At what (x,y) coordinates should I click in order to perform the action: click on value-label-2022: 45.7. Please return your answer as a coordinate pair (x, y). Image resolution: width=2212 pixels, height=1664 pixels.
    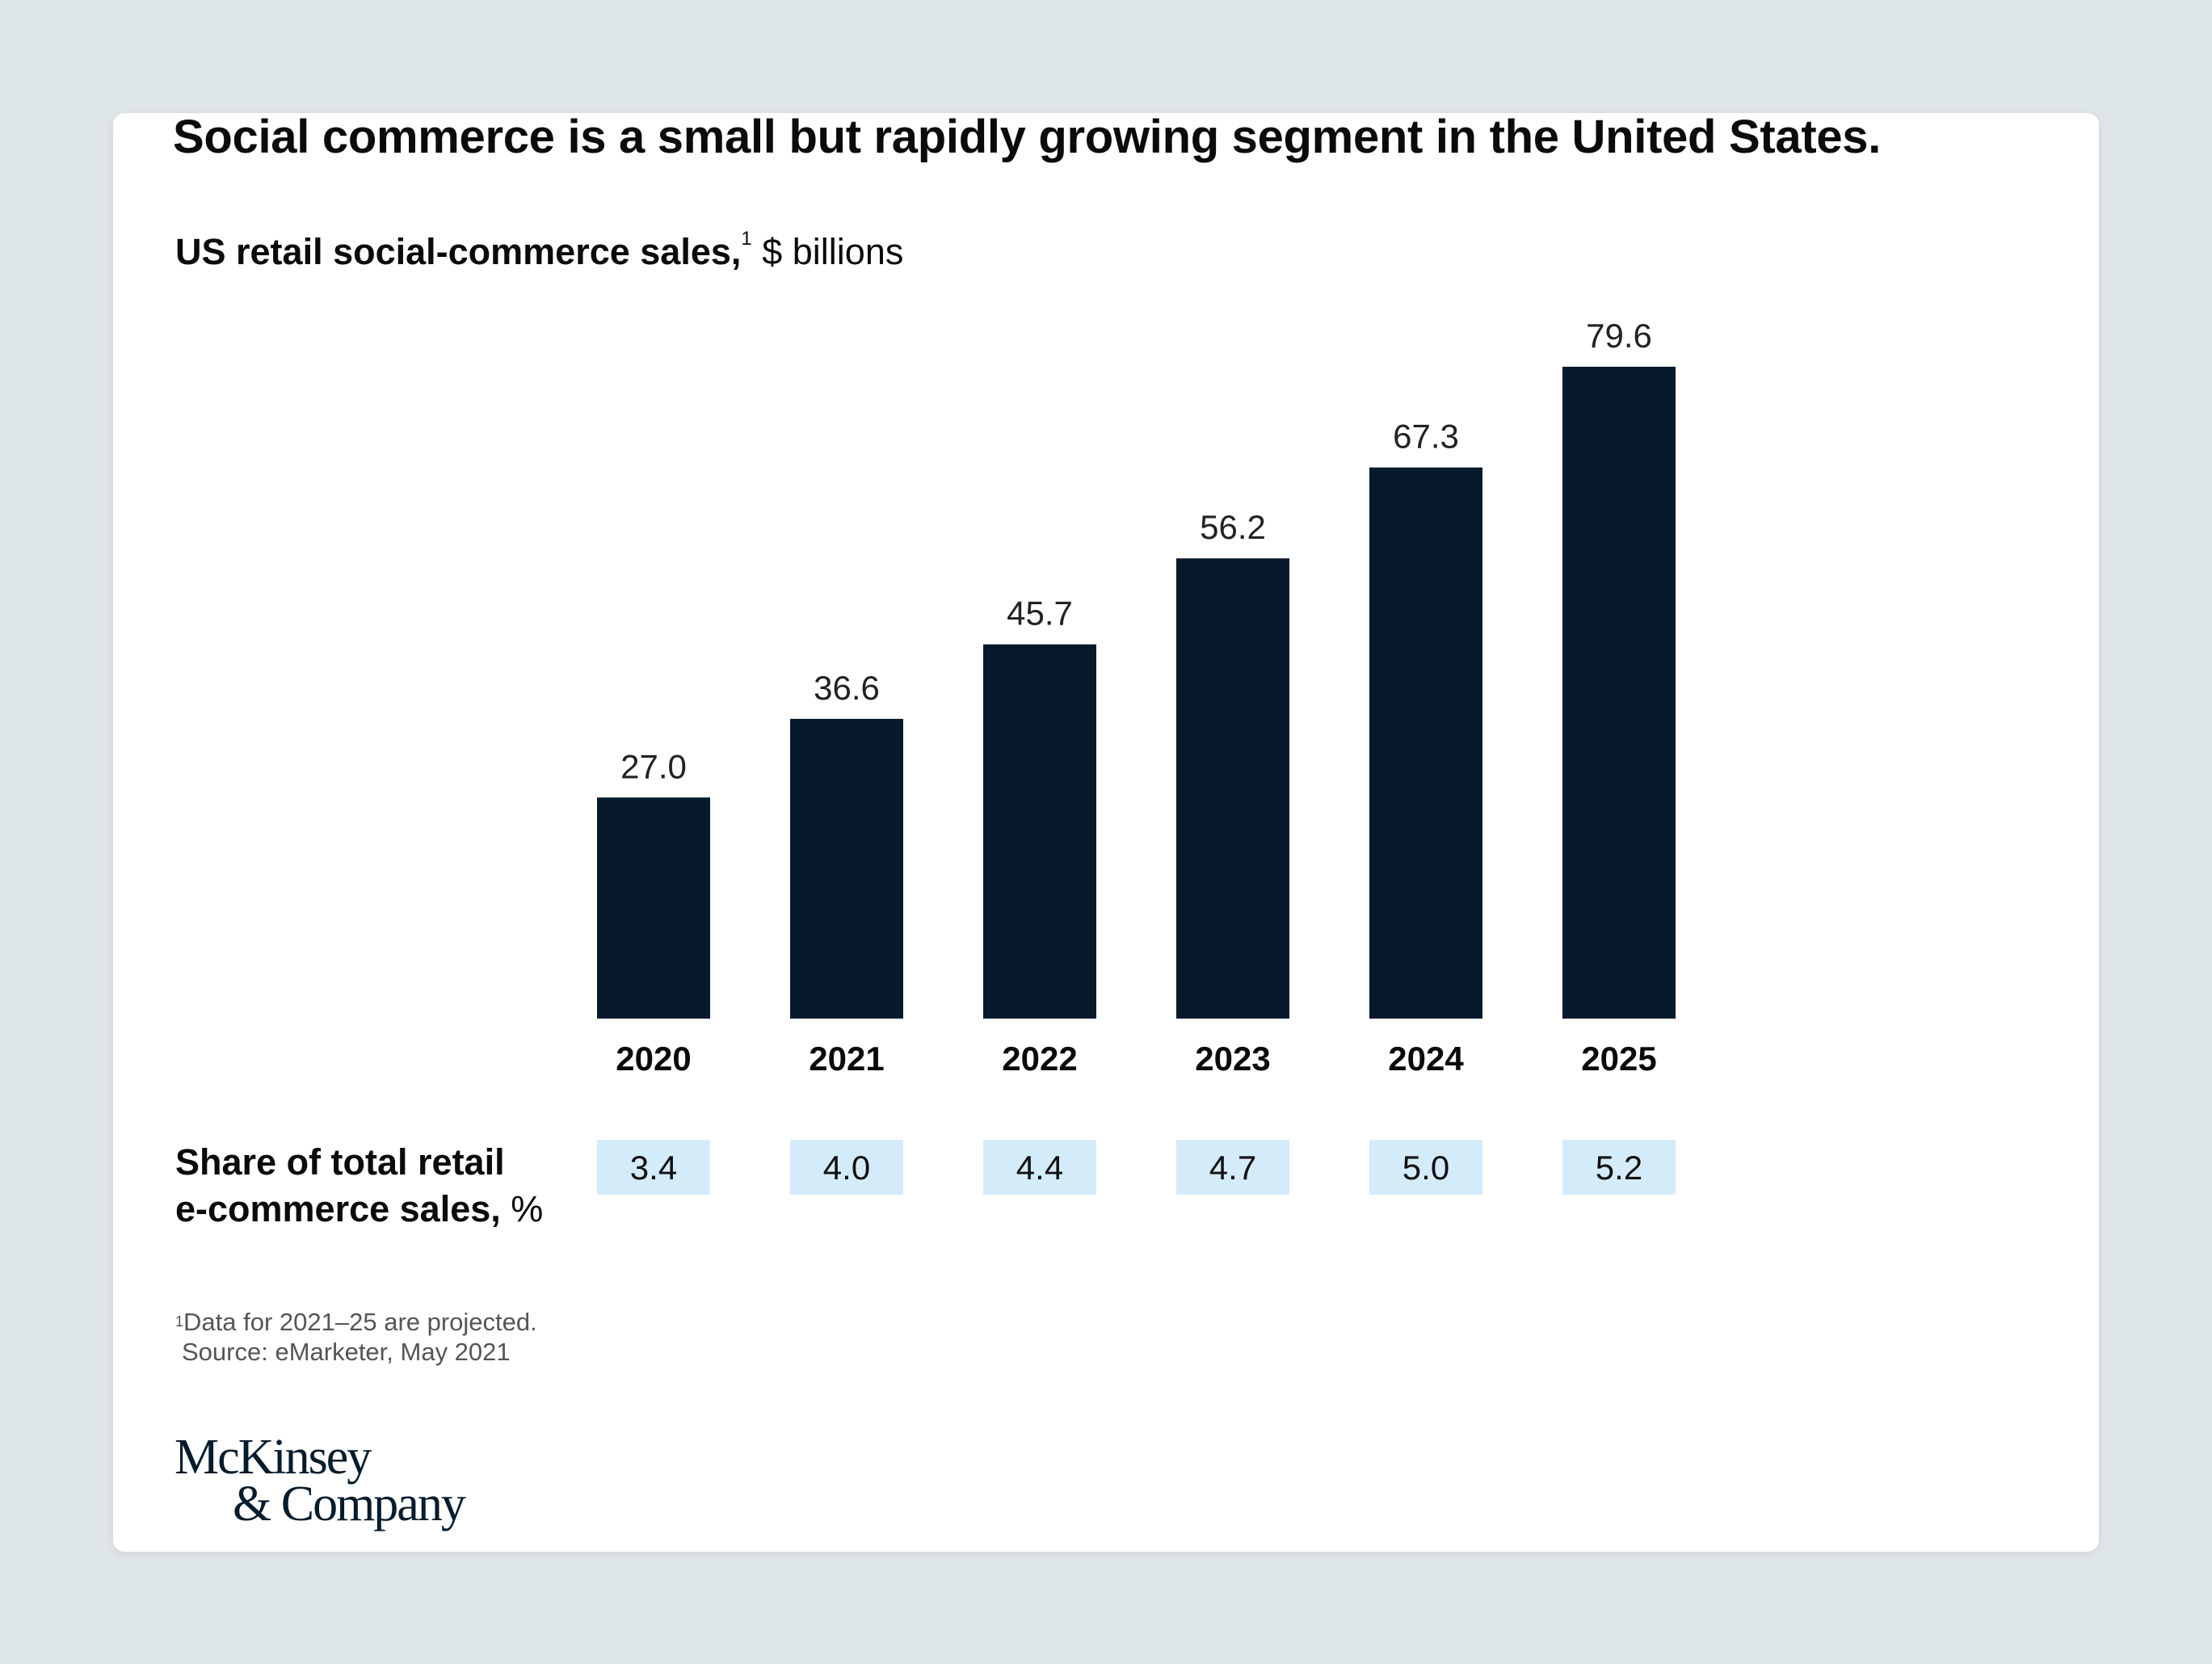
    Looking at the image, I should click on (1040, 613).